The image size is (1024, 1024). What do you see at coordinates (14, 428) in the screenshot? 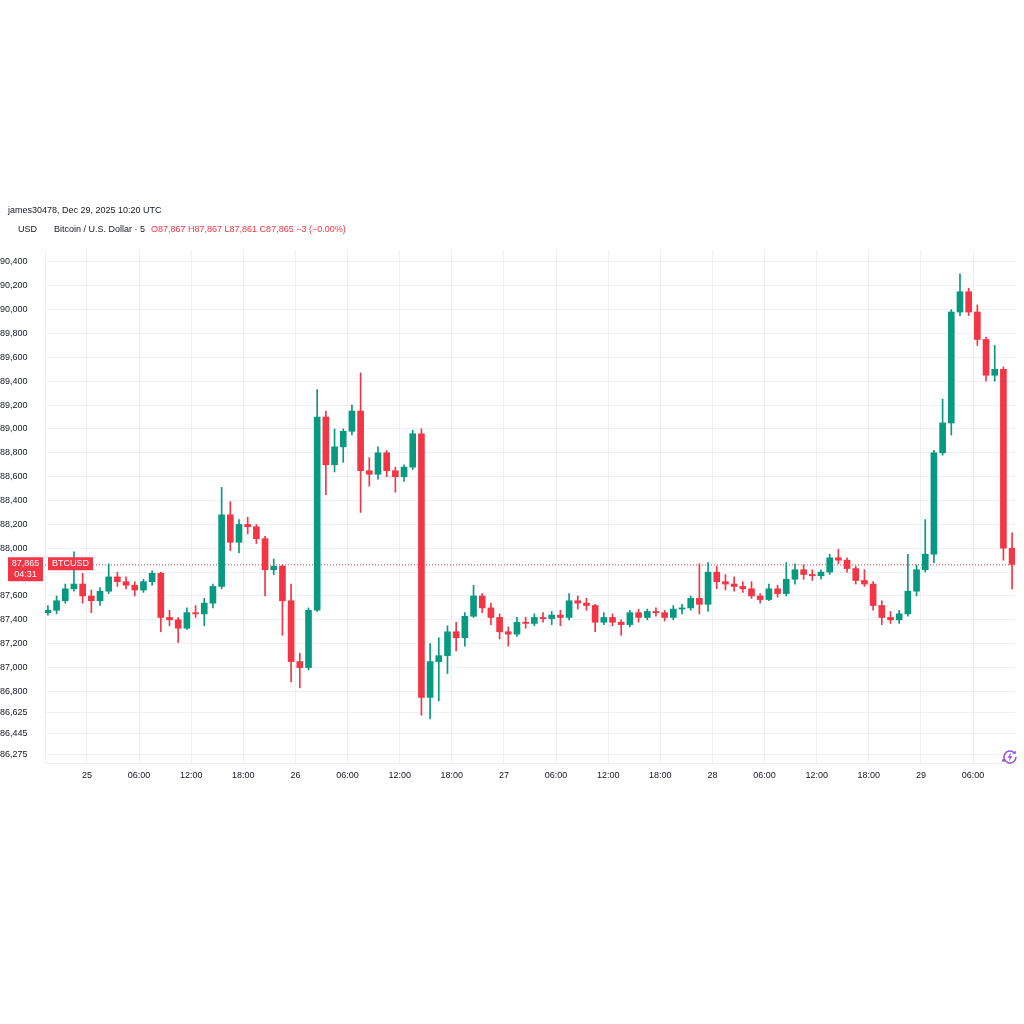
I see `y-tick-label: 89,000` at bounding box center [14, 428].